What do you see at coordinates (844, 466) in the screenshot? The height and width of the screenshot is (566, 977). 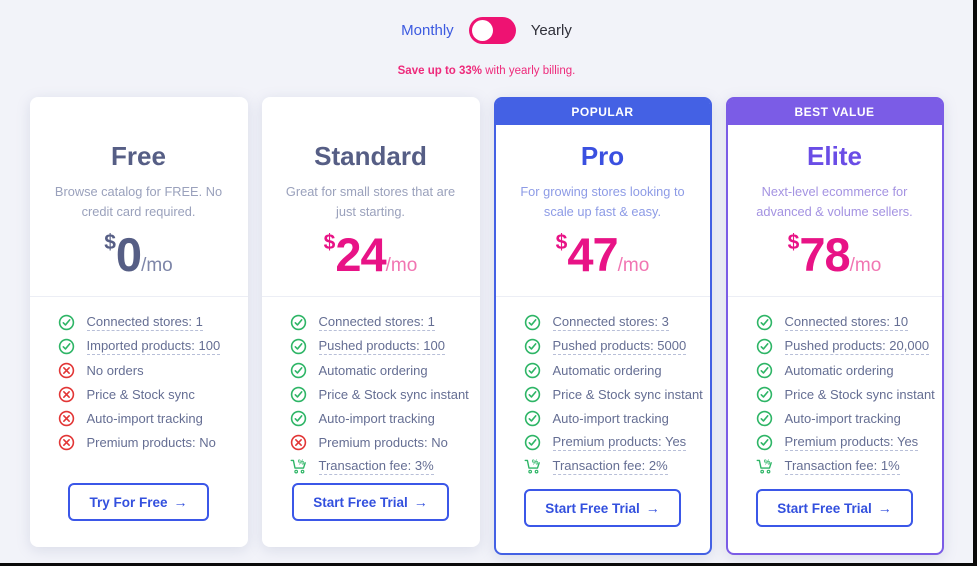 I see `feature-item: % Transaction fee: 1%` at bounding box center [844, 466].